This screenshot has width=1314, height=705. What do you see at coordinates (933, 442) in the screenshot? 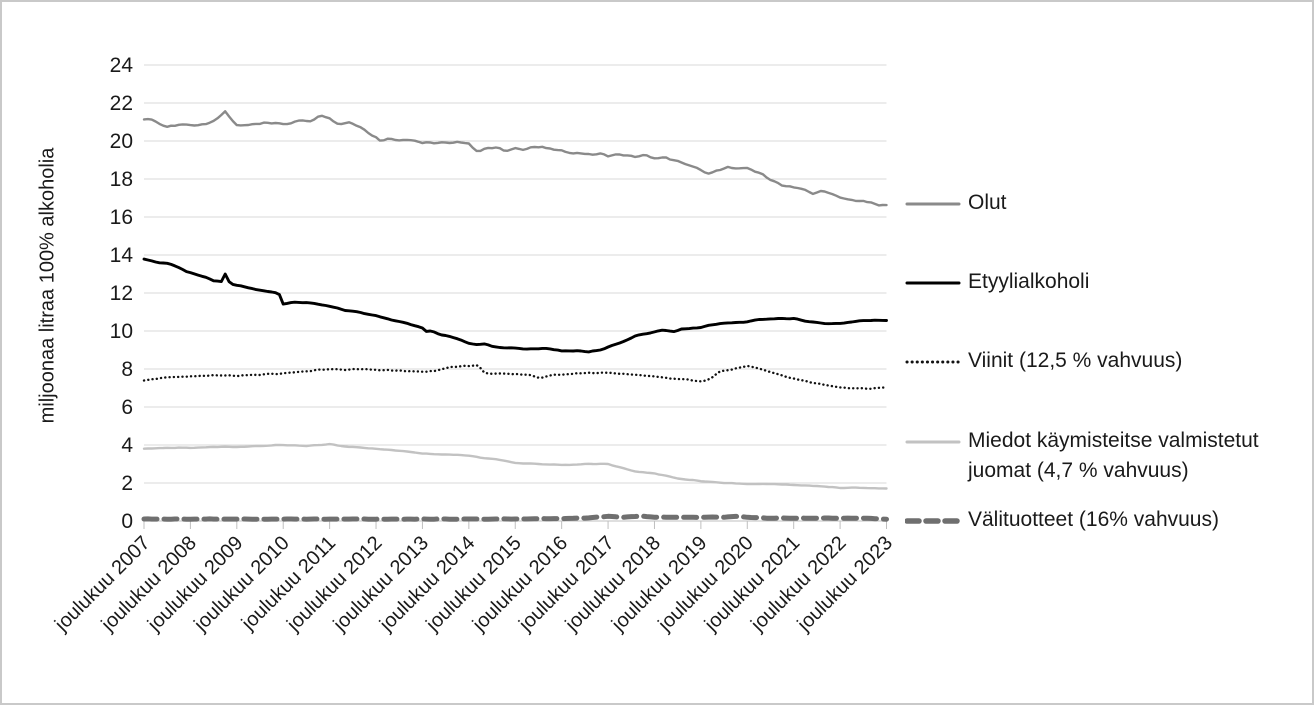
I see `legend-swatch-miedot` at bounding box center [933, 442].